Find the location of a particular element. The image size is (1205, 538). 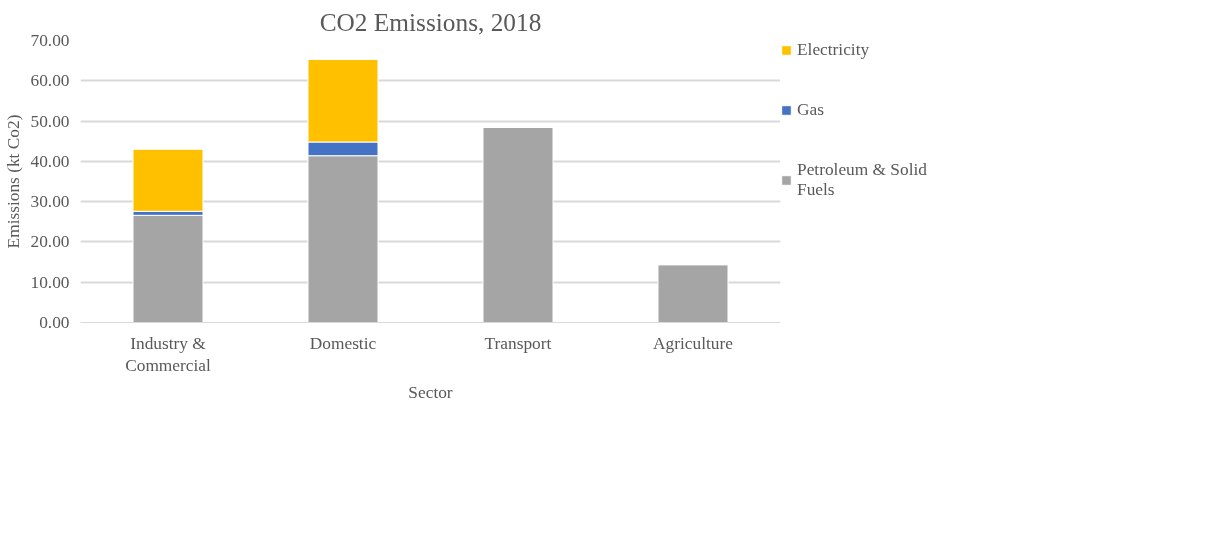

x-tick-label: Transport is located at coordinates (518, 343).